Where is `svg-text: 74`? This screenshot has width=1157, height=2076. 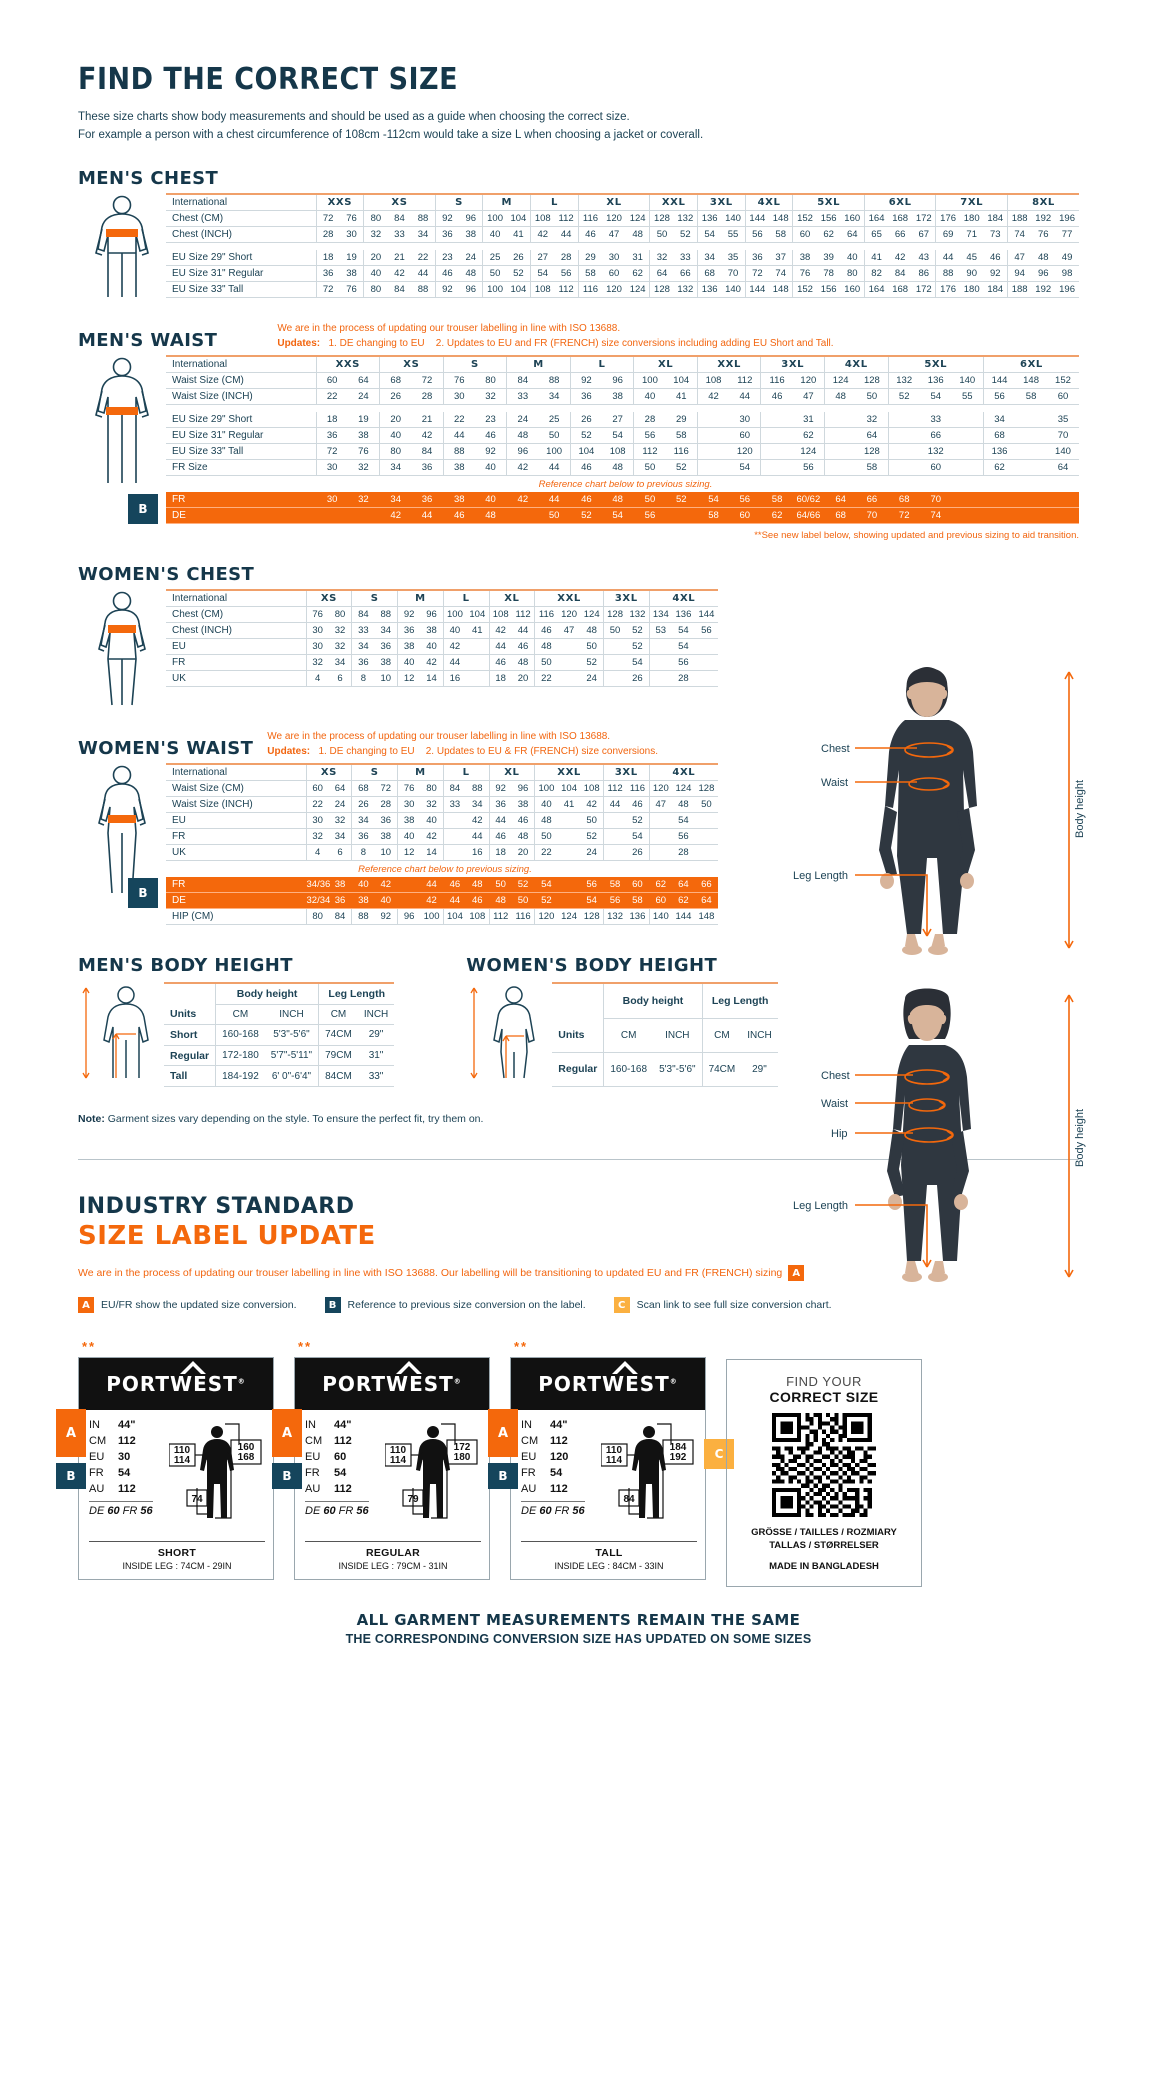 svg-text: 74 is located at coordinates (197, 1499).